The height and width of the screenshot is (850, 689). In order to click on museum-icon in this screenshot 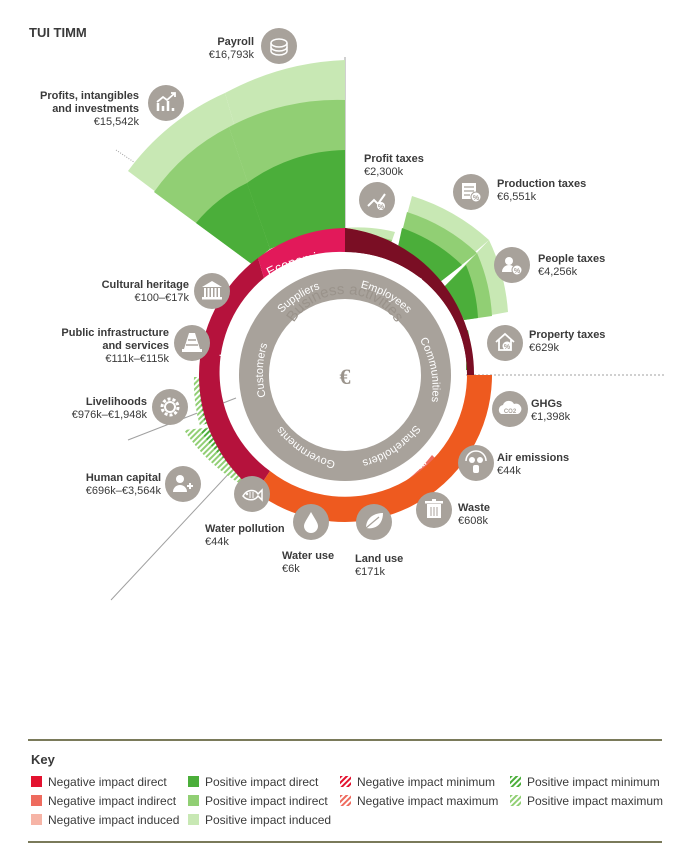, I will do `click(212, 291)`.